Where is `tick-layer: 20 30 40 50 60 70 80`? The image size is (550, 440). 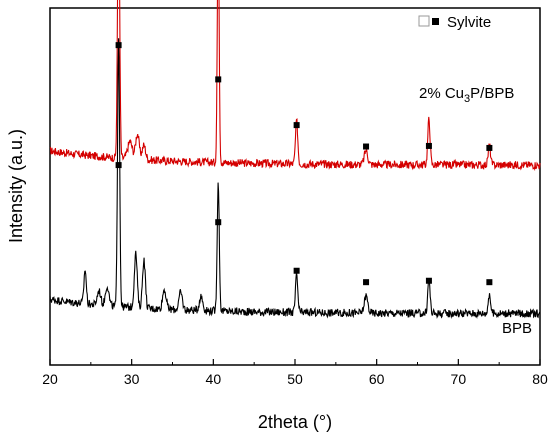 tick-layer: 20 30 40 50 60 70 80 is located at coordinates (295, 373).